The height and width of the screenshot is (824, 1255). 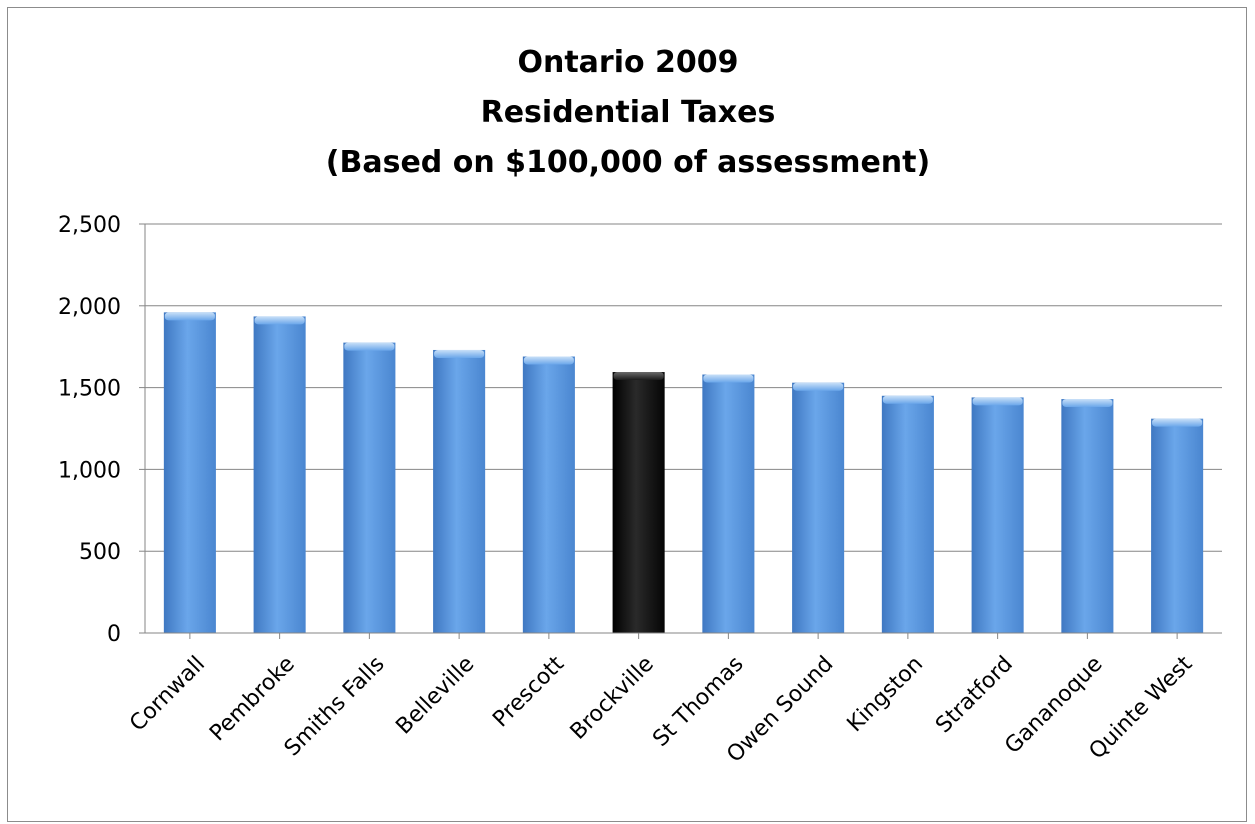 I want to click on chart-title-line-2: Residential Taxes, so click(x=628, y=112).